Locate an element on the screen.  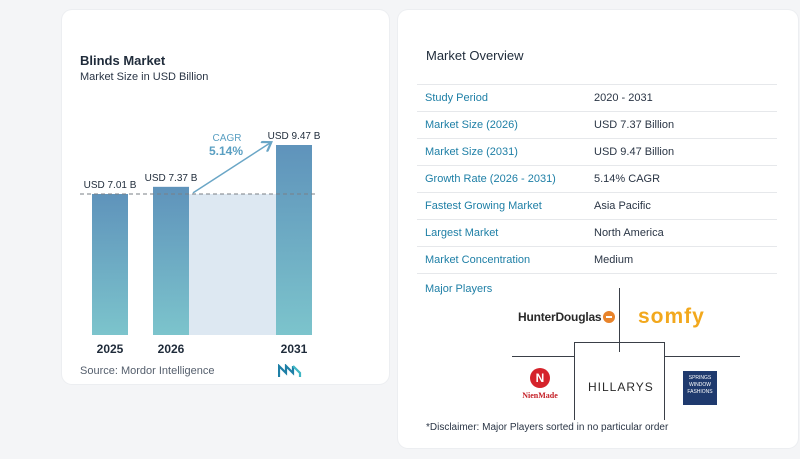
overview-row-label: Study Period is located at coordinates (456, 98).